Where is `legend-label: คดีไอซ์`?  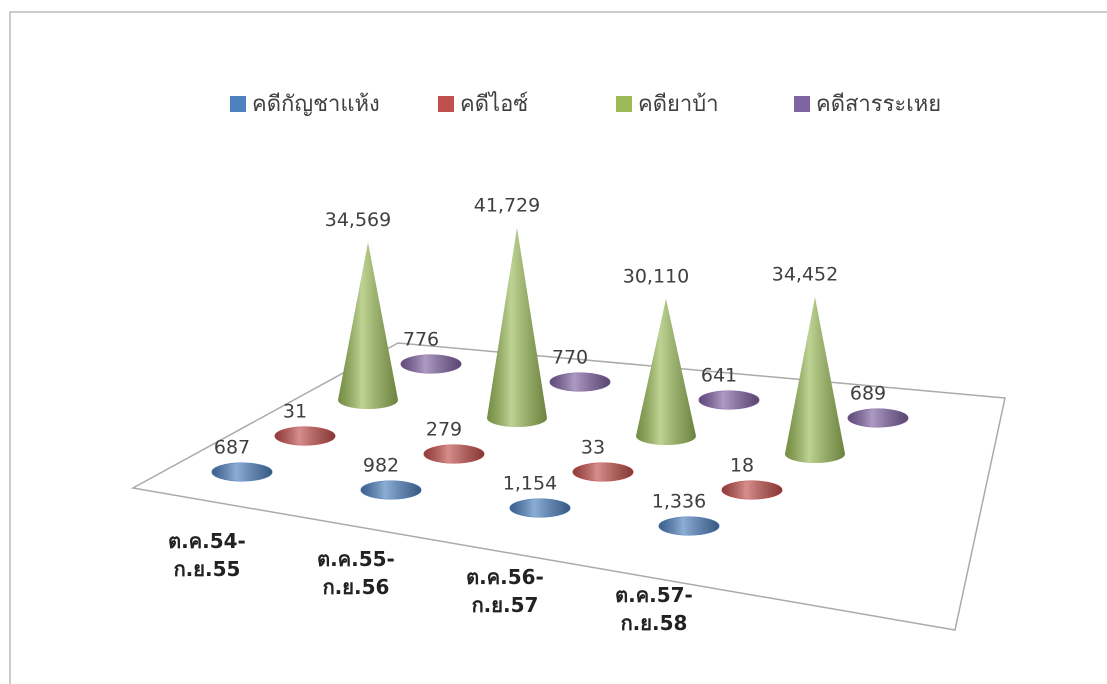 legend-label: คดีไอซ์ is located at coordinates (494, 104).